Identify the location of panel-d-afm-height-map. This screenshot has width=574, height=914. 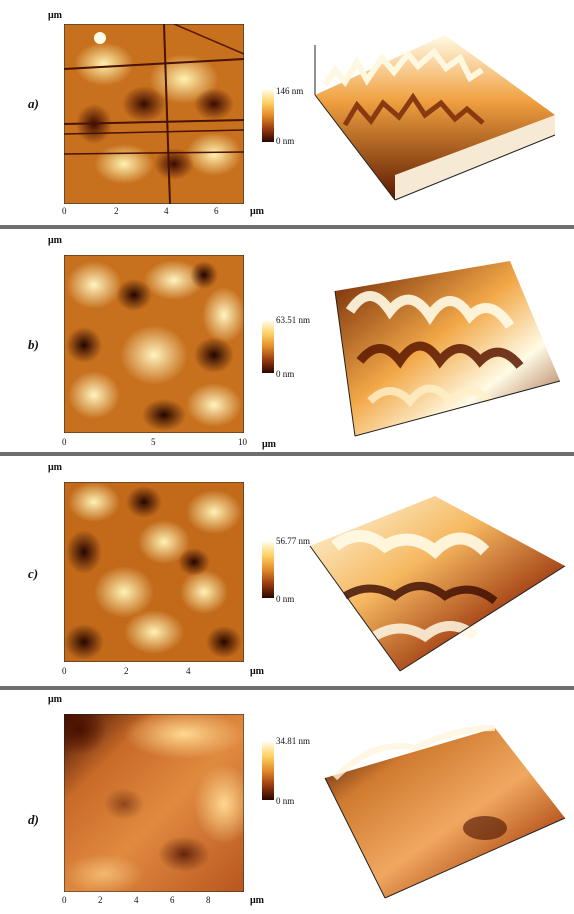
(154, 803).